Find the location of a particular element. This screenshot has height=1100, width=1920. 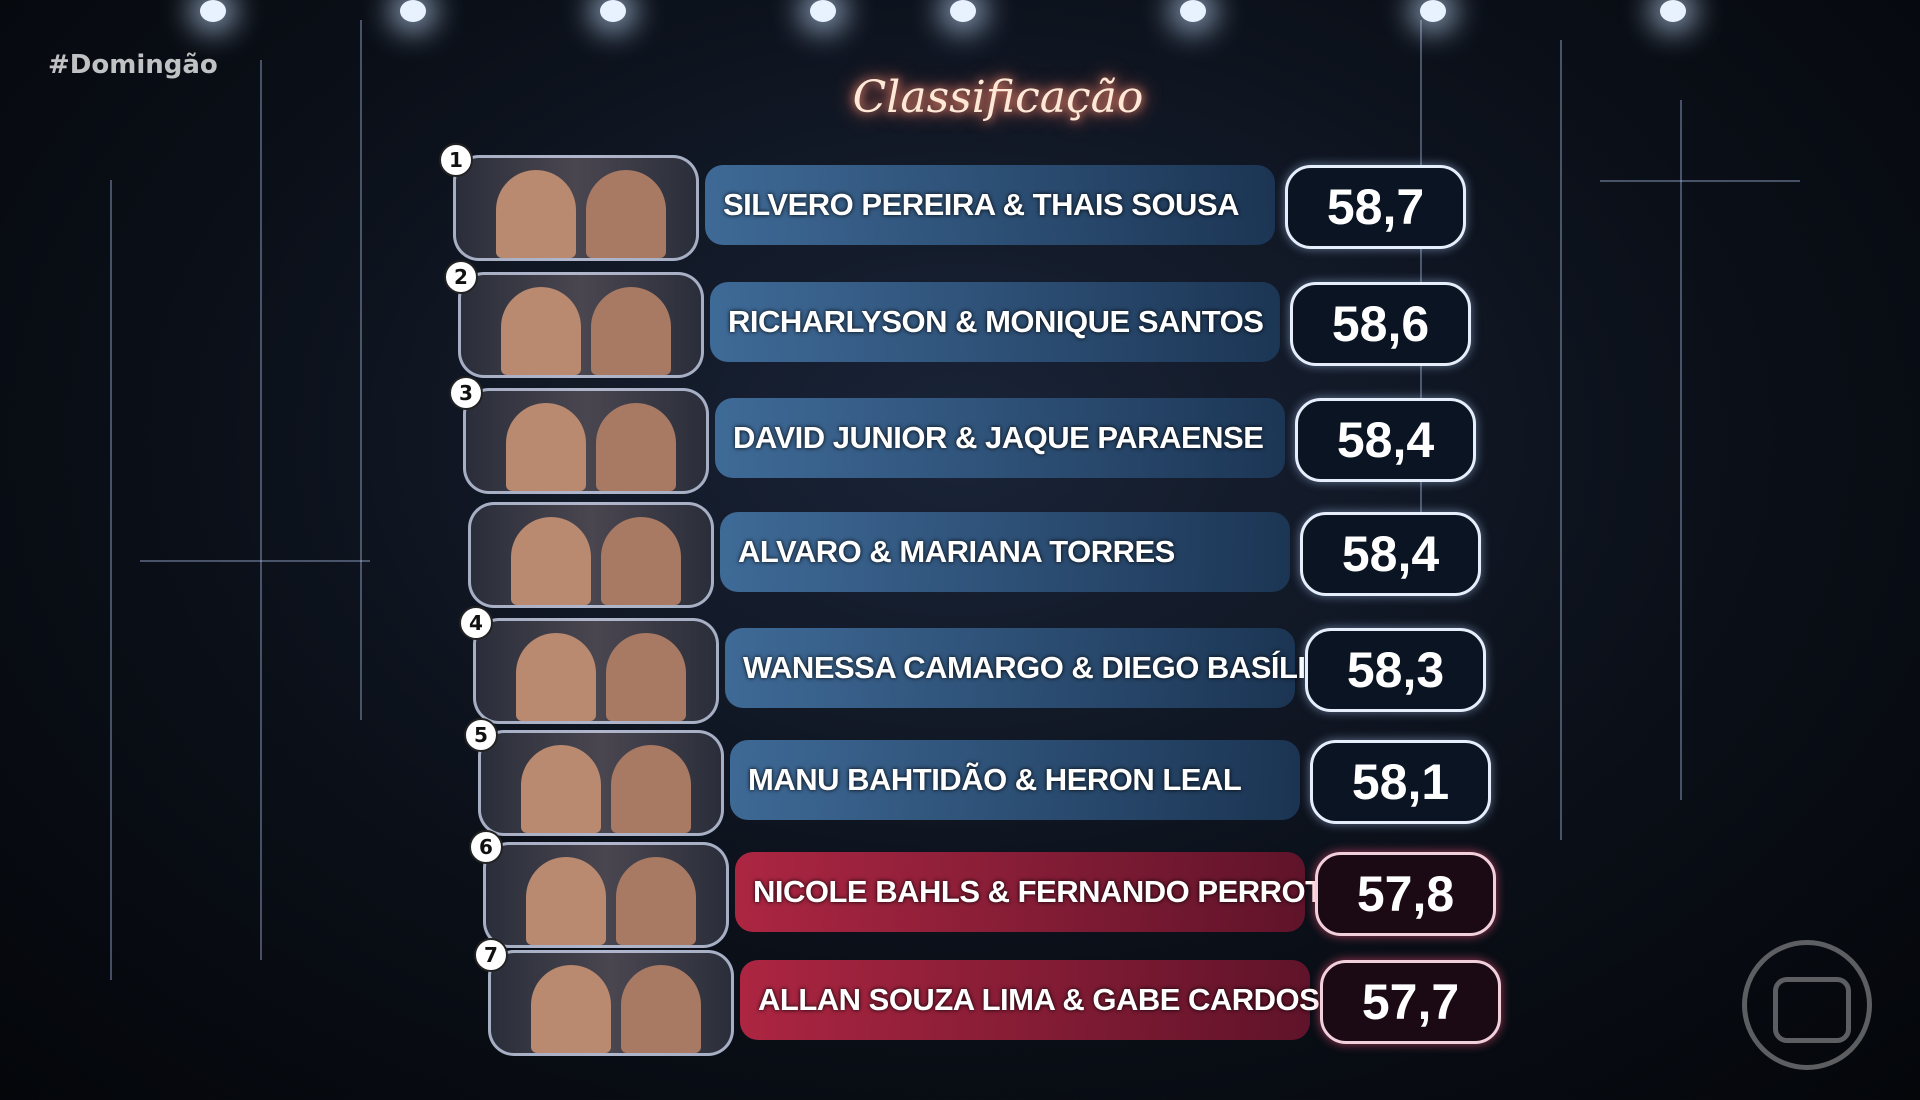

name-banner: MANU BAHTIDÃO & HERON LEAL is located at coordinates (1015, 780).